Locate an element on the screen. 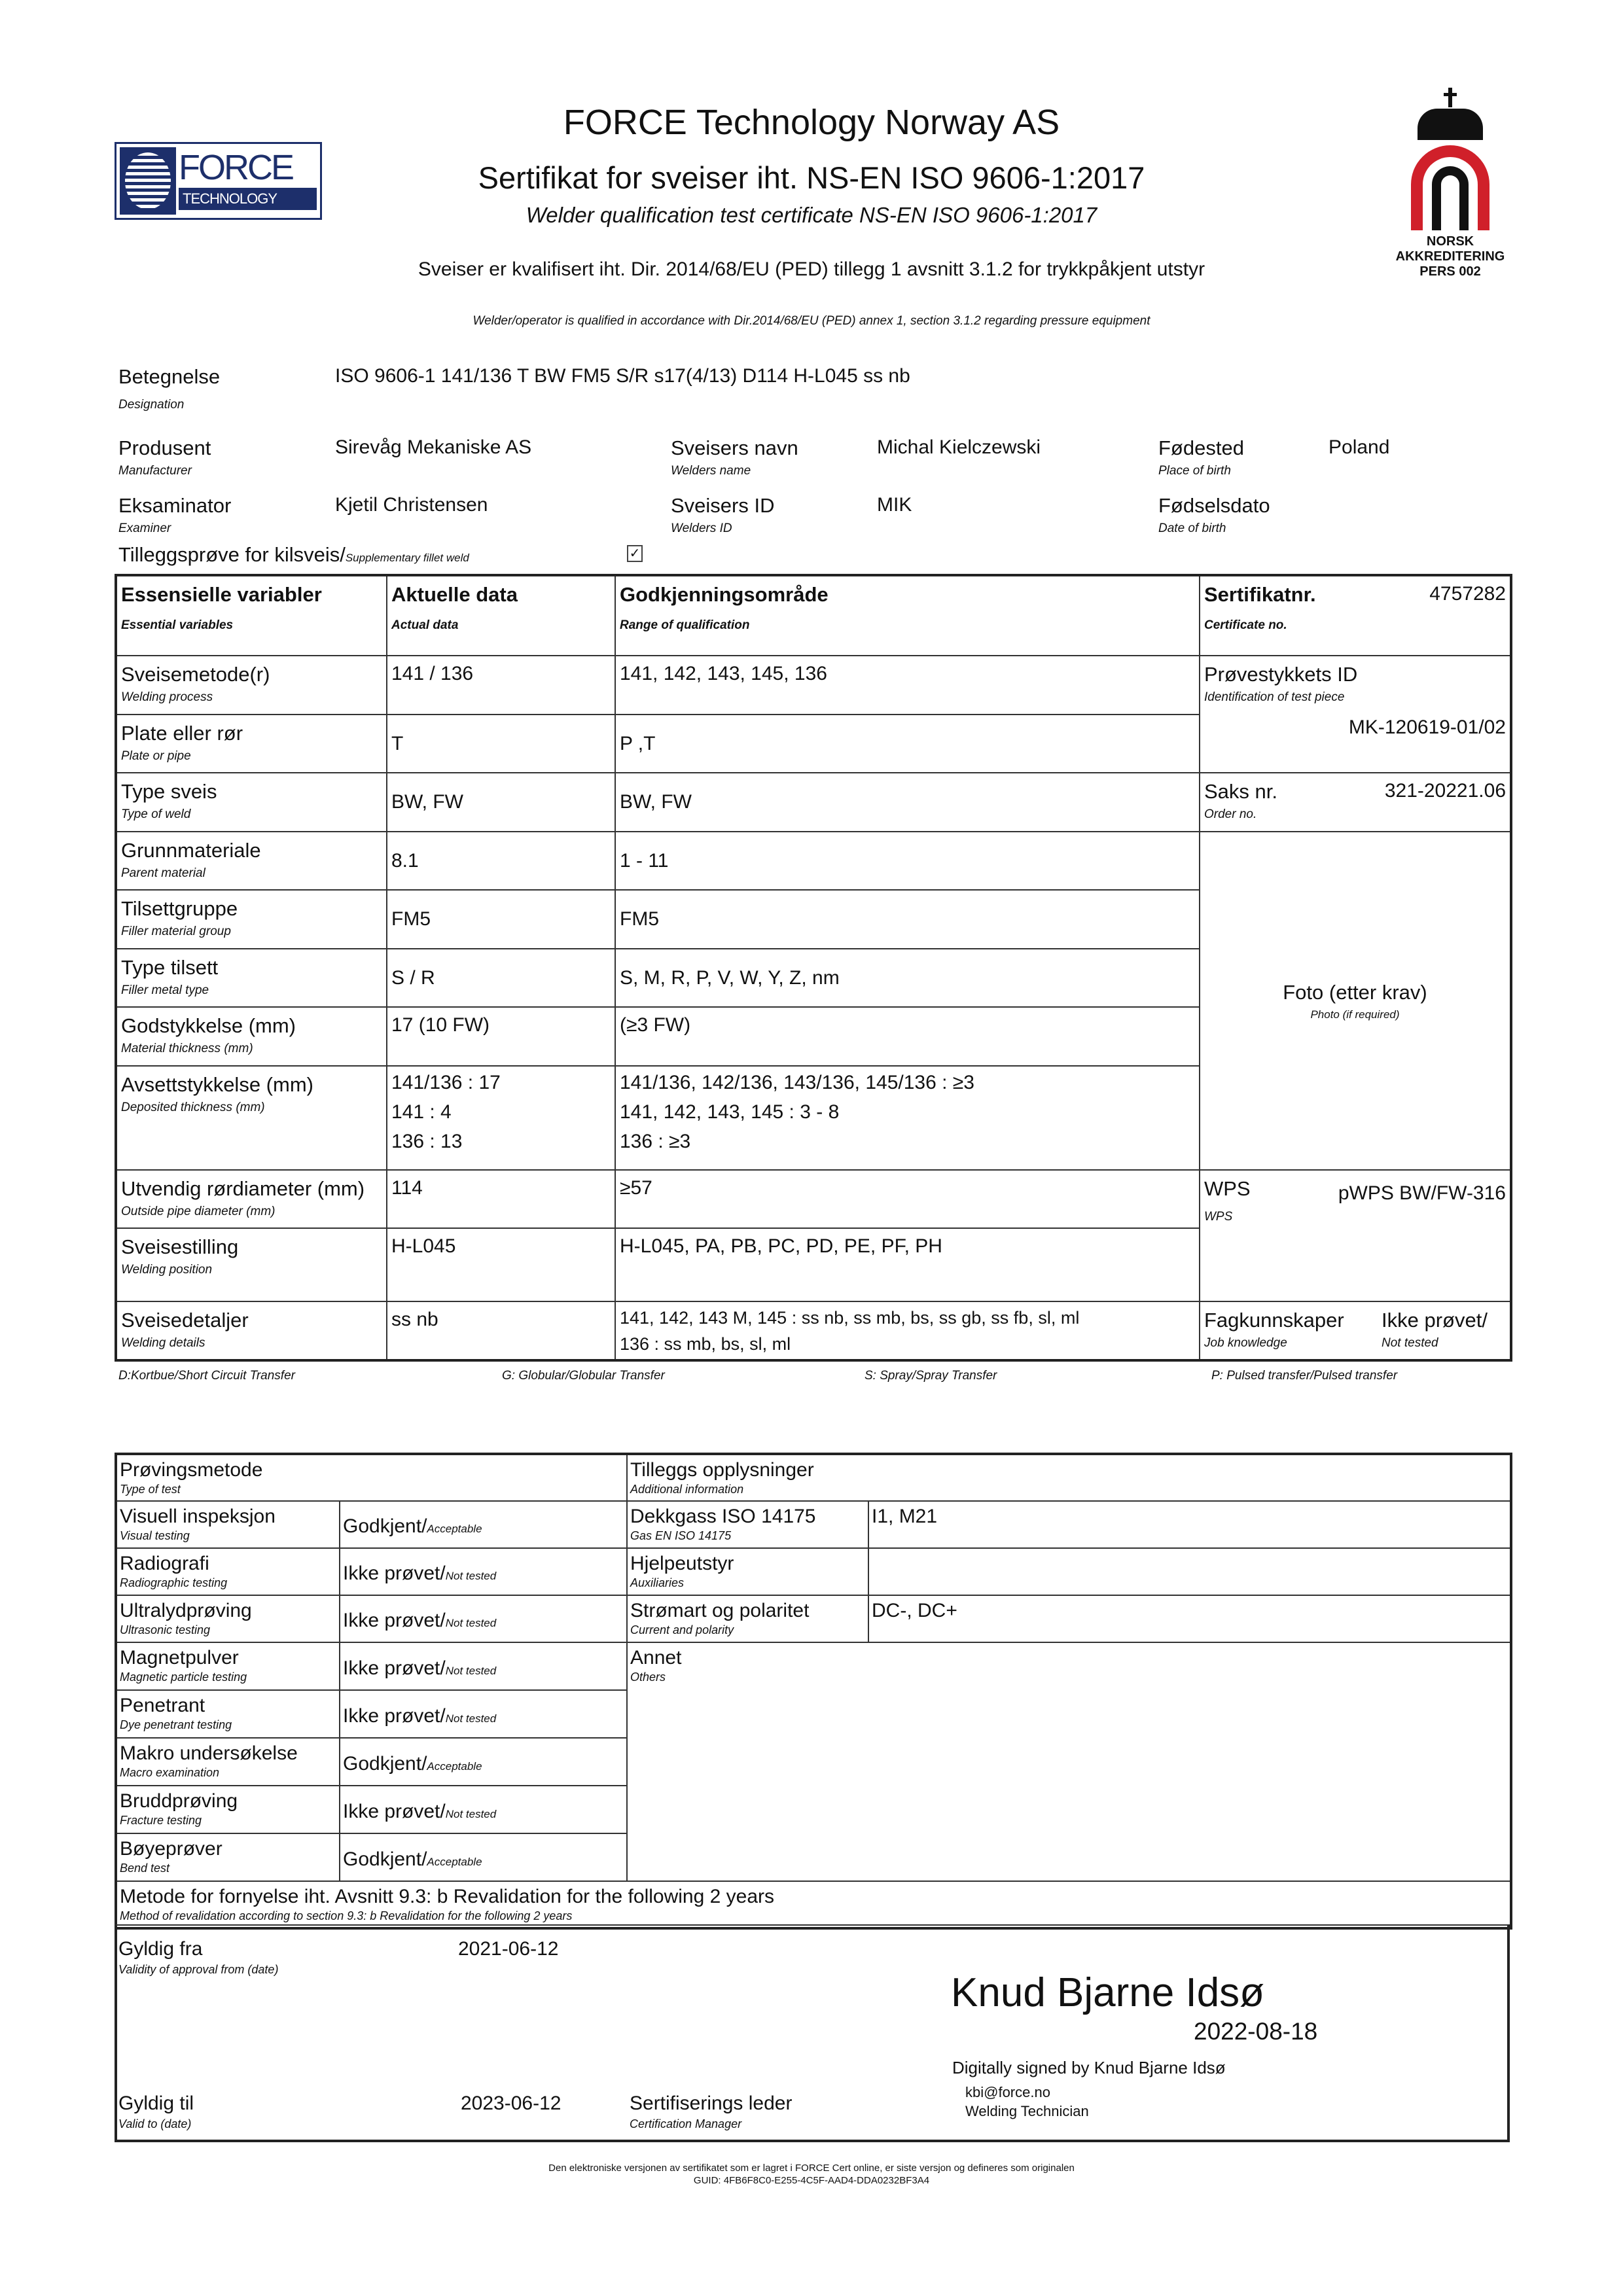 Image resolution: width=1623 pixels, height=2296 pixels. current-polarity-value: DC-, DC+ is located at coordinates (1190, 1619).